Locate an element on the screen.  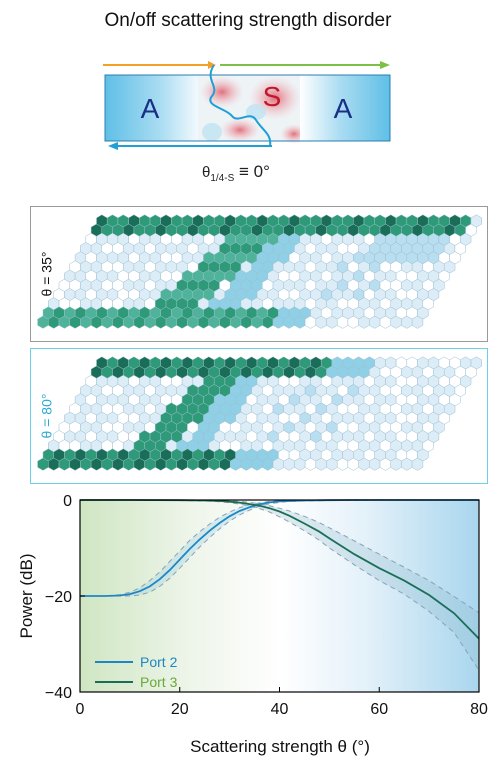
legend-label-port-3: Port 3 is located at coordinates (159, 682).